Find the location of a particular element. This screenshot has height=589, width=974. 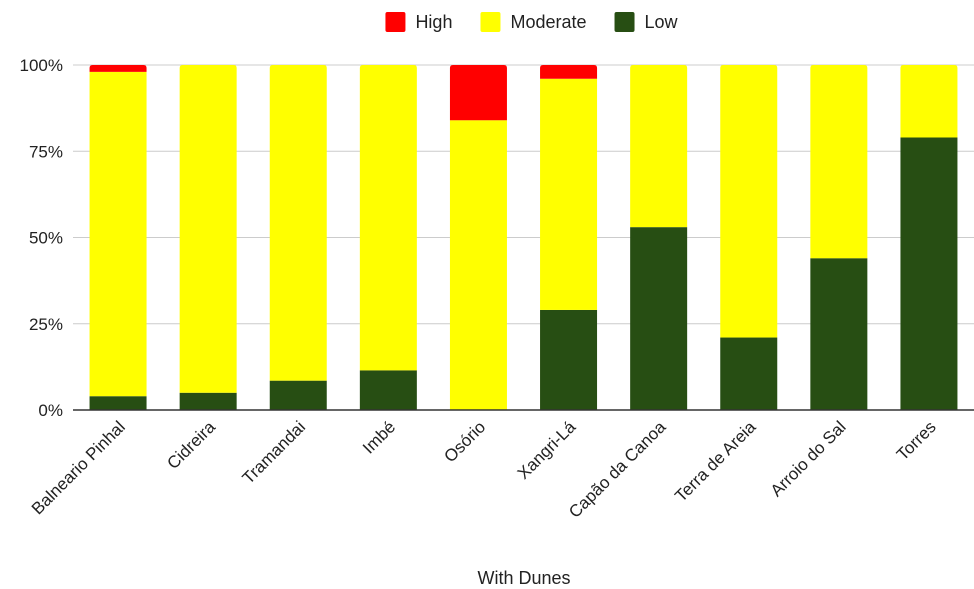

x-tick-label: Tramandai is located at coordinates (274, 452).